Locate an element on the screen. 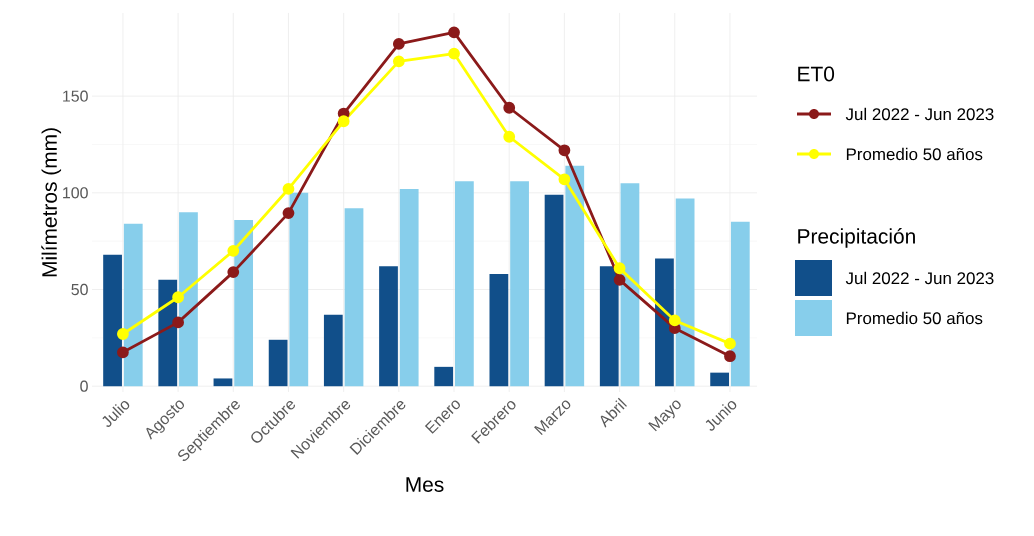 This screenshot has width=1034, height=536. y-axis-title: Milímetros (mm) is located at coordinates (51, 202).